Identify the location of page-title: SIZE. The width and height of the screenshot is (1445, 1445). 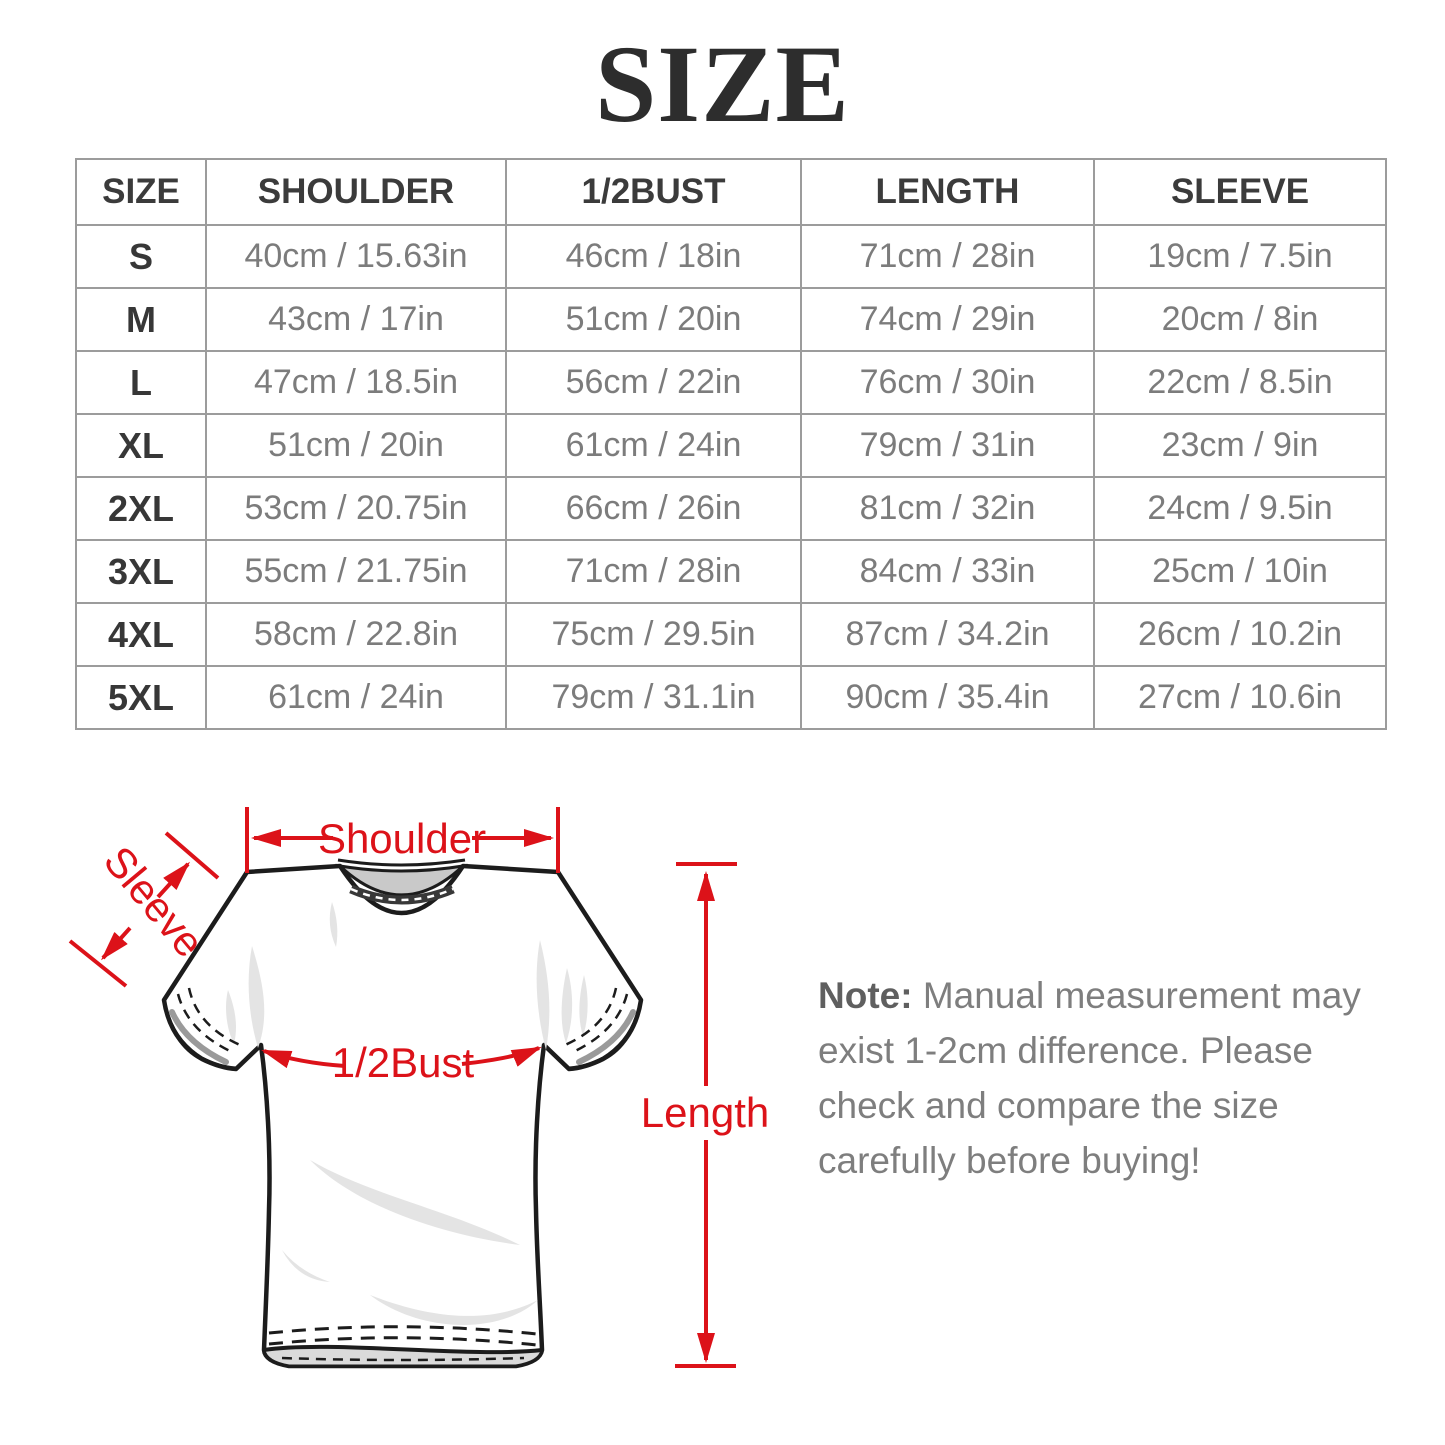
(722, 84).